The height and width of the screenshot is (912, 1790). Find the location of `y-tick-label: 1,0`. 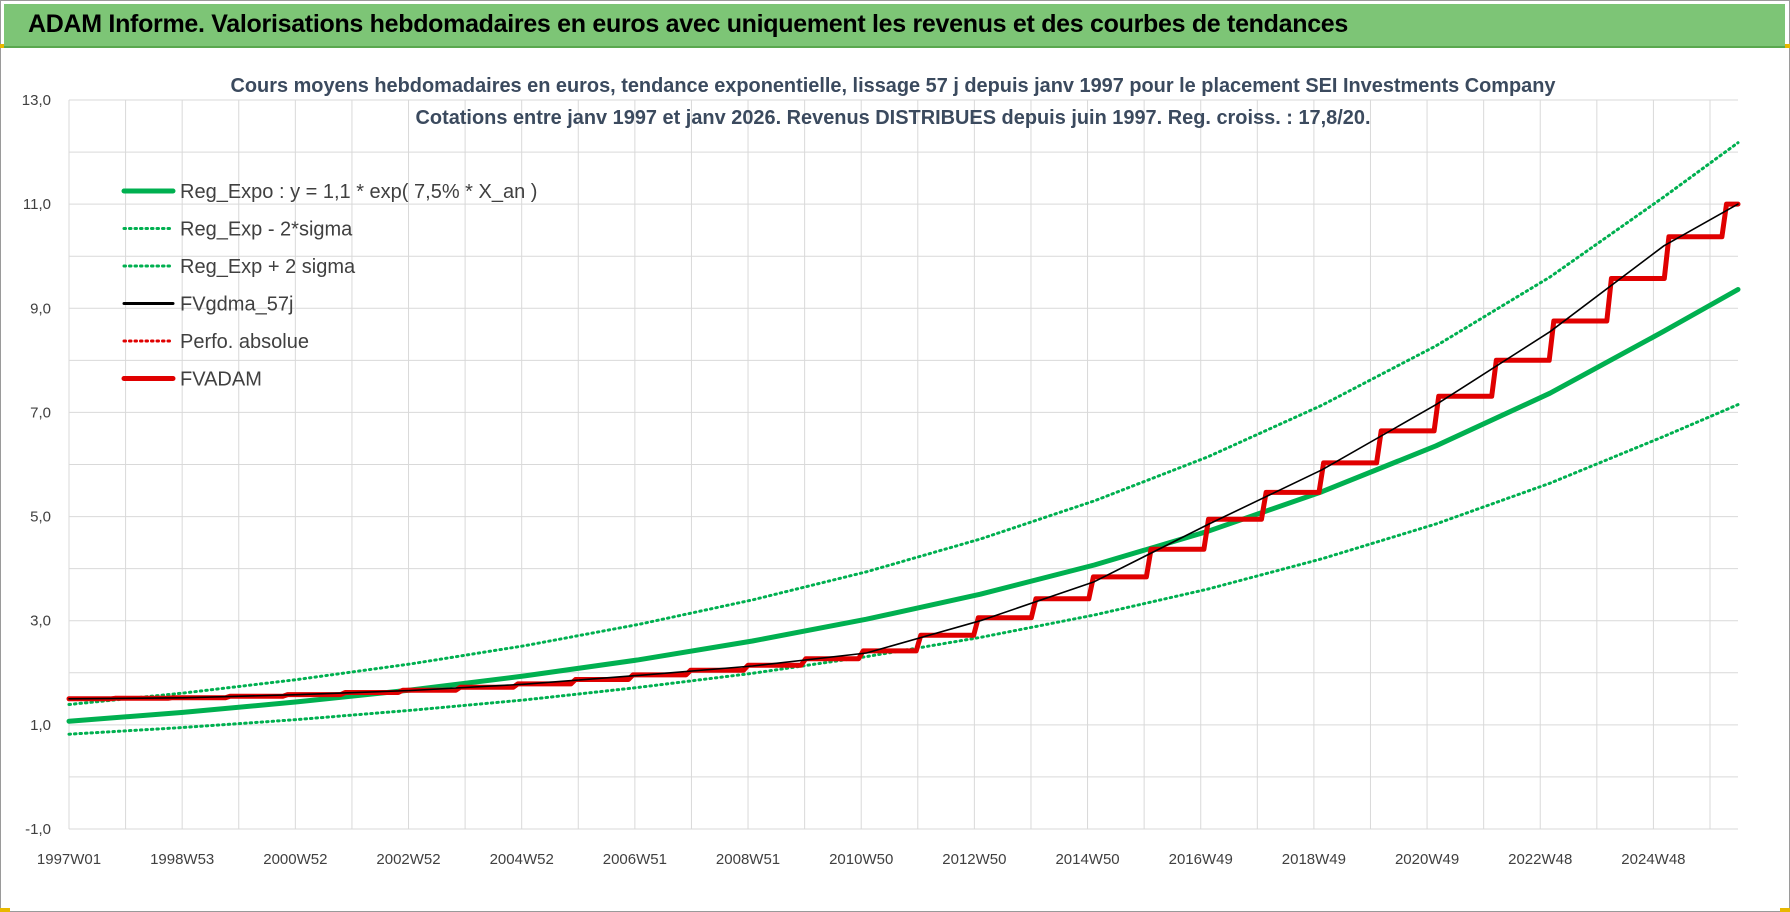

y-tick-label: 1,0 is located at coordinates (40, 725).